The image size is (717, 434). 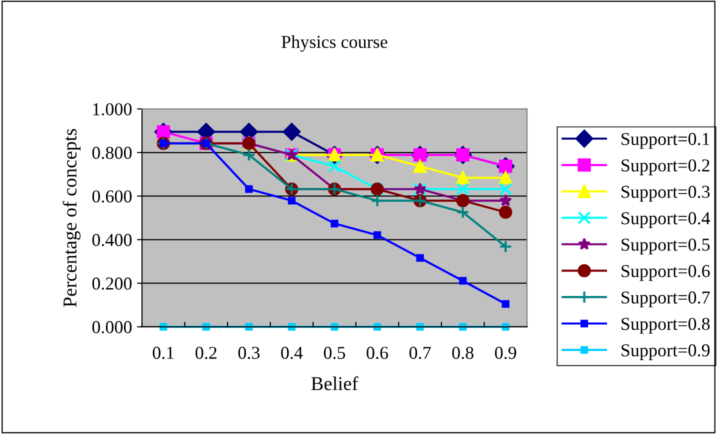 I want to click on x-tick-label: 0.8, so click(x=463, y=353).